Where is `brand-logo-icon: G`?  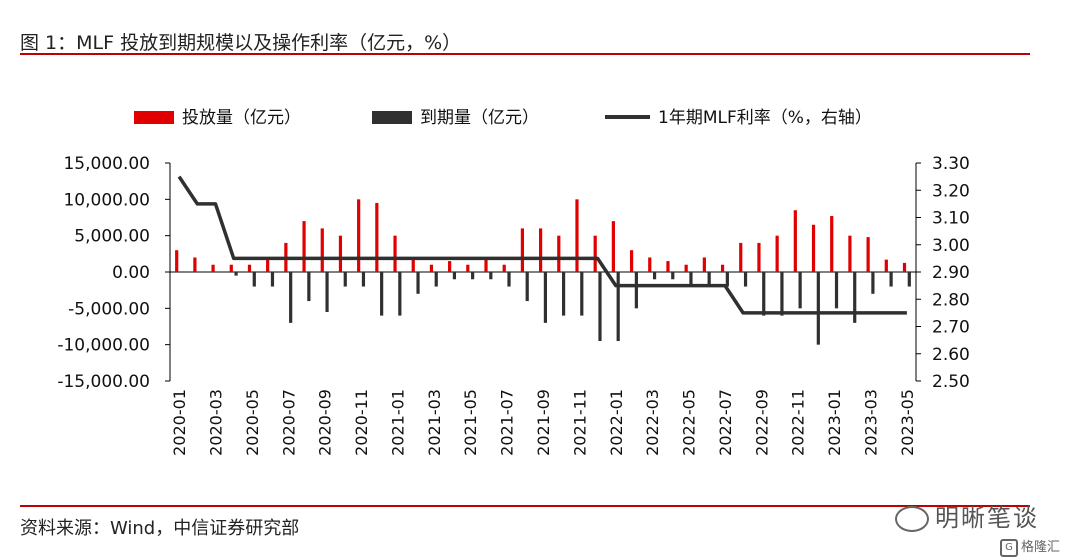
brand-logo-icon: G is located at coordinates (1009, 547).